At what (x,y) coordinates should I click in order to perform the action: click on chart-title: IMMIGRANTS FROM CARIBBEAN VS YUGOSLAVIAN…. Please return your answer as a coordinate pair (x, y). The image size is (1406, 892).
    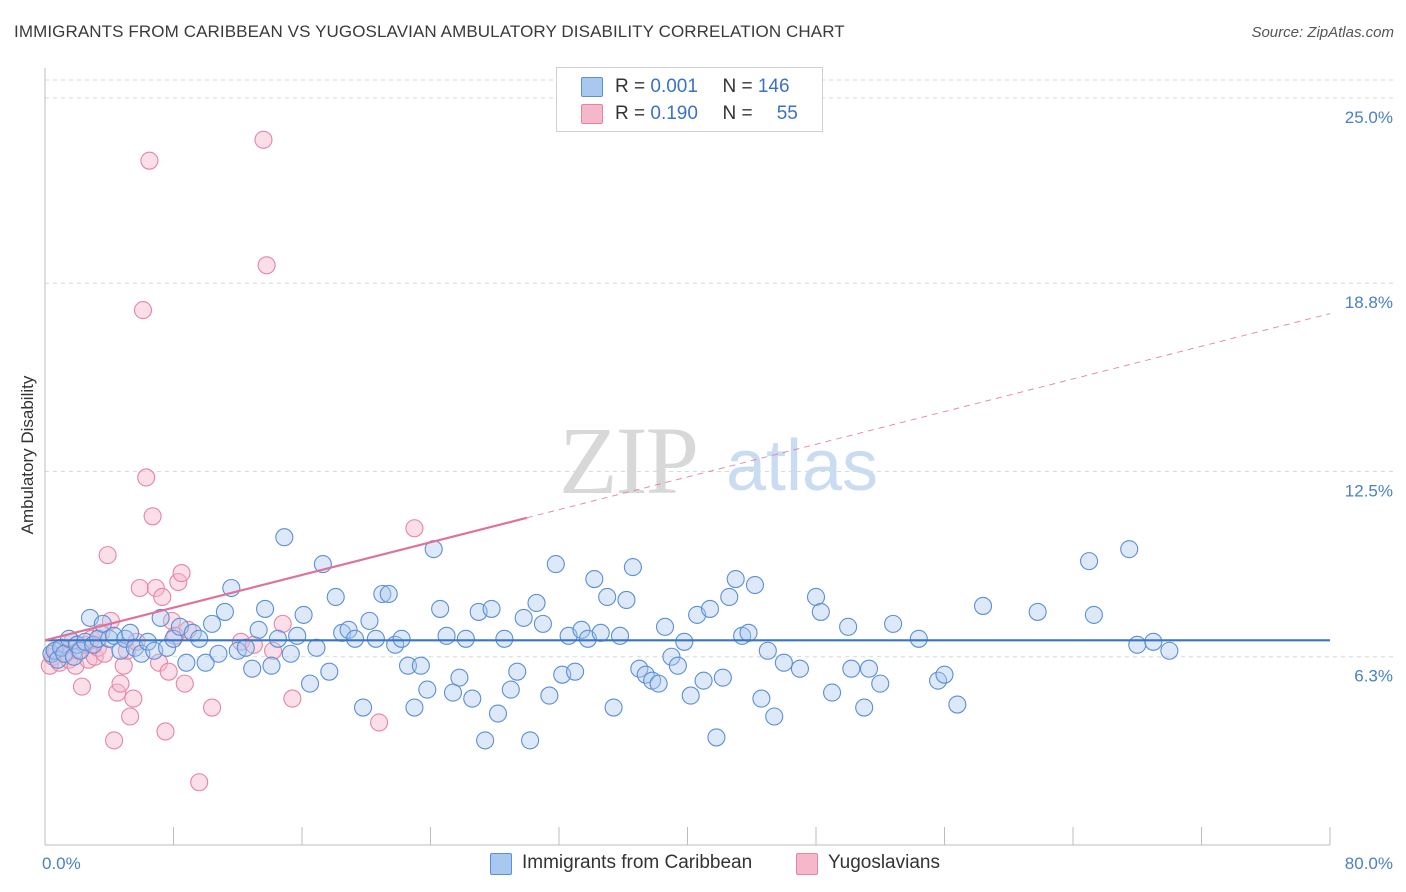
    Looking at the image, I should click on (429, 31).